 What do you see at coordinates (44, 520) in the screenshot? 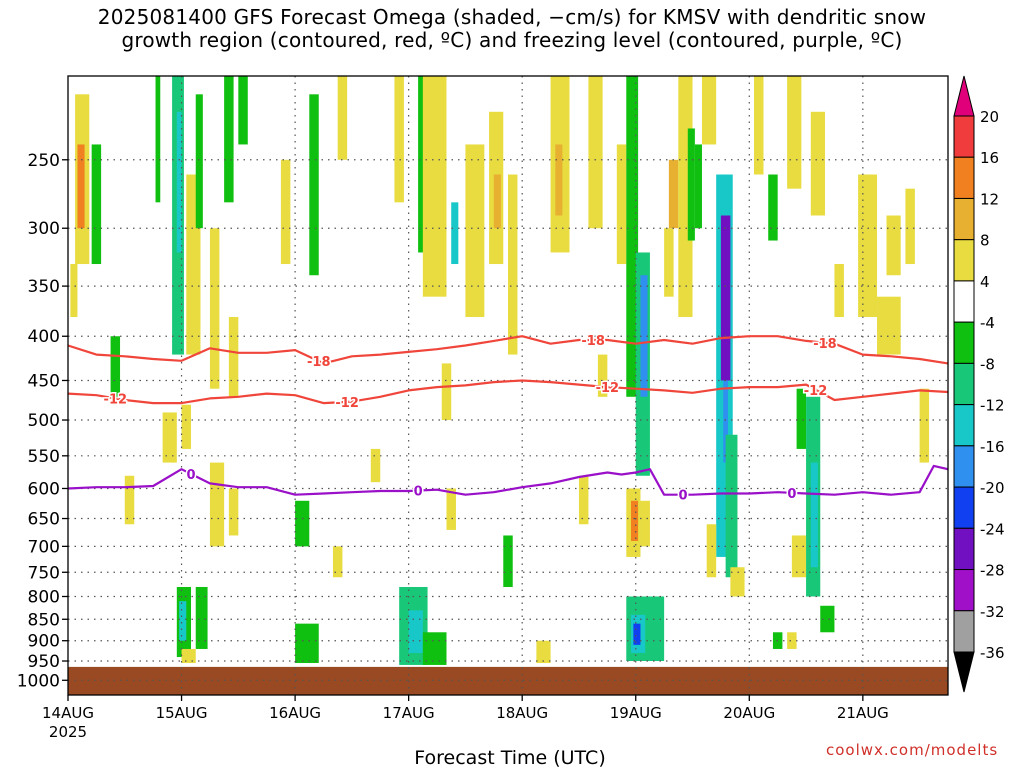
I see `y-tick-label: 650` at bounding box center [44, 520].